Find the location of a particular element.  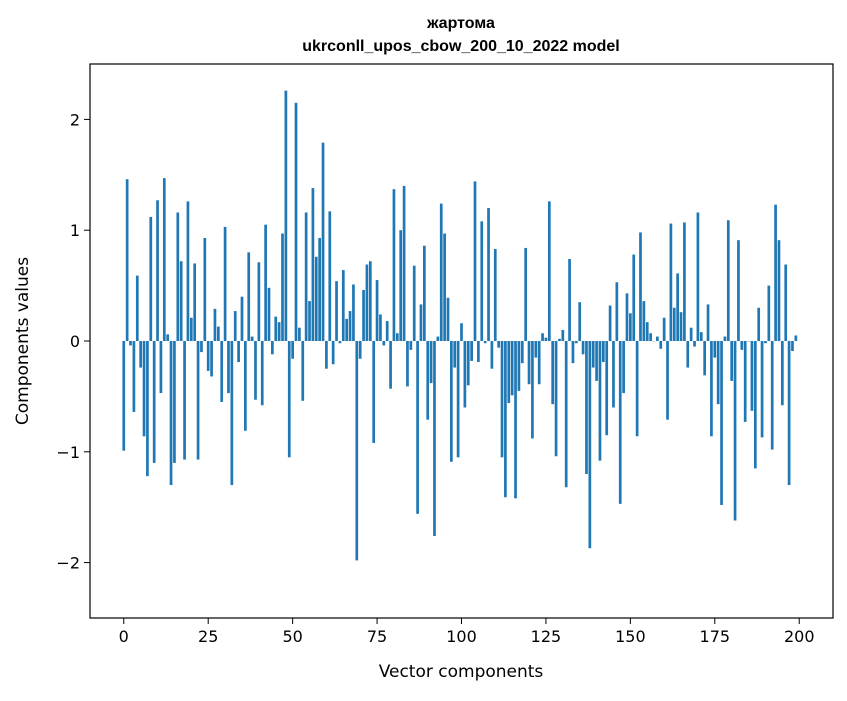

x-tick-label: 125 is located at coordinates (546, 636).